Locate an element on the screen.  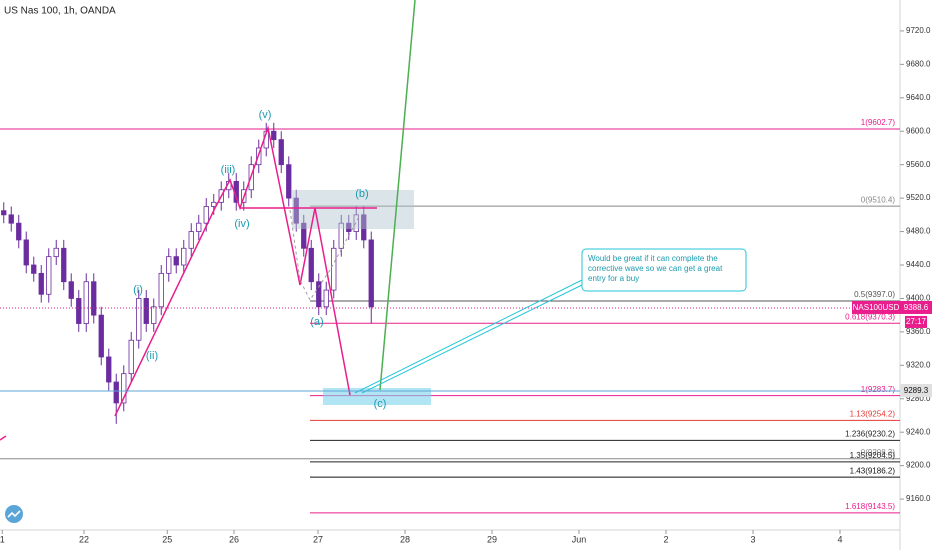
y-tick-label: 9320.0 is located at coordinates (918, 364).